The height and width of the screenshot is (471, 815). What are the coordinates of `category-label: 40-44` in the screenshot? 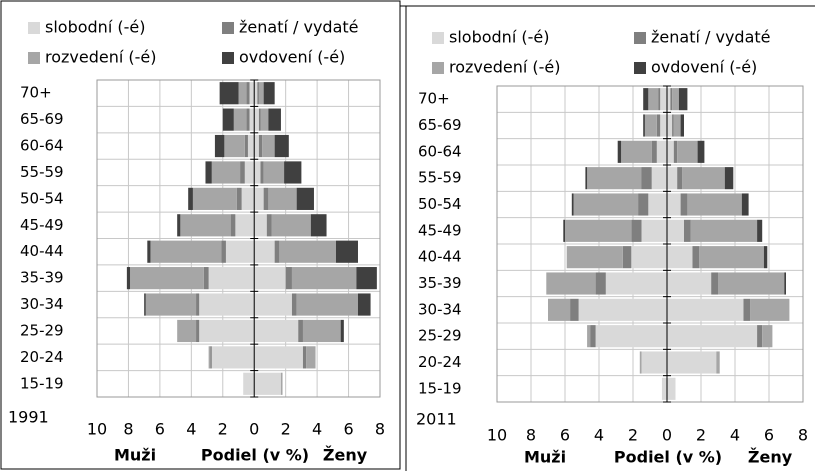 It's located at (440, 257).